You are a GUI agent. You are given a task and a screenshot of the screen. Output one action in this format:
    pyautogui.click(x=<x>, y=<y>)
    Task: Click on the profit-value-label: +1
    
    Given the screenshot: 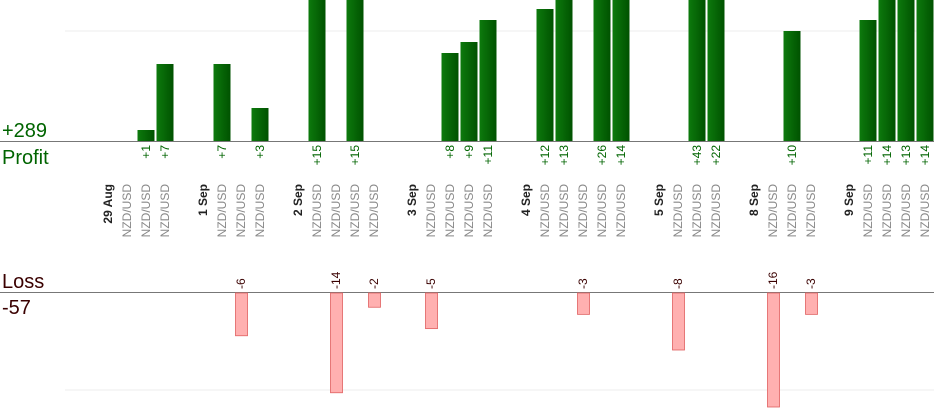 What is the action you would take?
    pyautogui.click(x=146, y=152)
    